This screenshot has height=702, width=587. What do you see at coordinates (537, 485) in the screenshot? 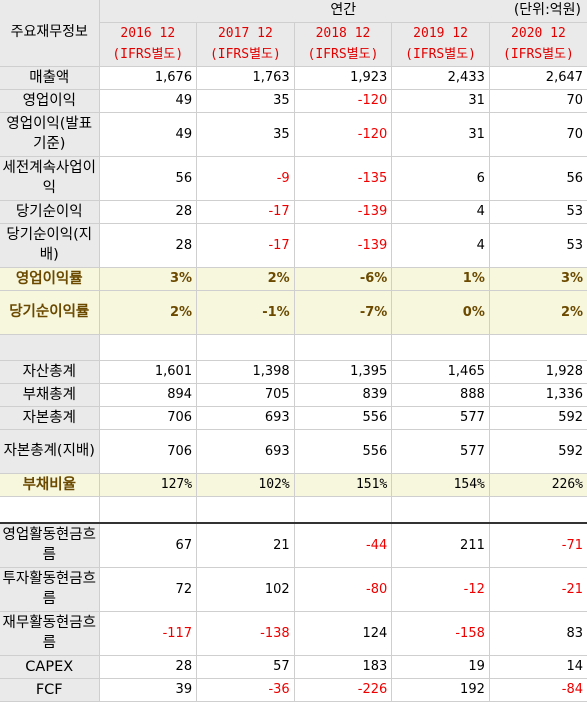
I see `value-cell: 226%` at bounding box center [537, 485].